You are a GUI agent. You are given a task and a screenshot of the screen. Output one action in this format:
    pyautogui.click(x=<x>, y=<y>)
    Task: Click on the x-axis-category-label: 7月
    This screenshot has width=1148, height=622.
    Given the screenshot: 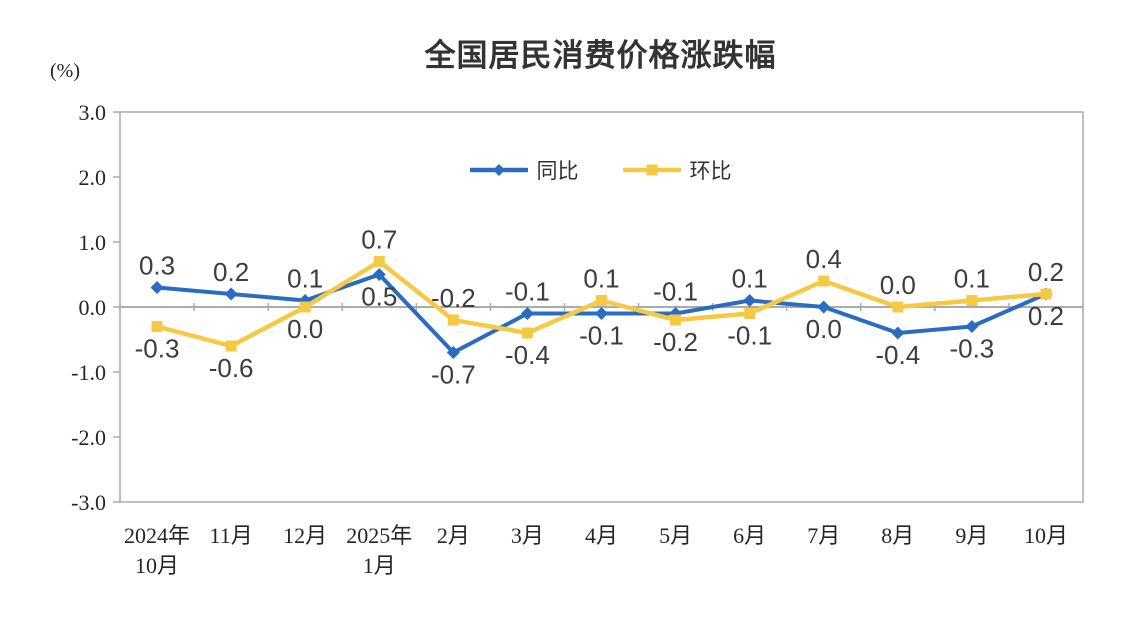 What is the action you would take?
    pyautogui.click(x=823, y=535)
    